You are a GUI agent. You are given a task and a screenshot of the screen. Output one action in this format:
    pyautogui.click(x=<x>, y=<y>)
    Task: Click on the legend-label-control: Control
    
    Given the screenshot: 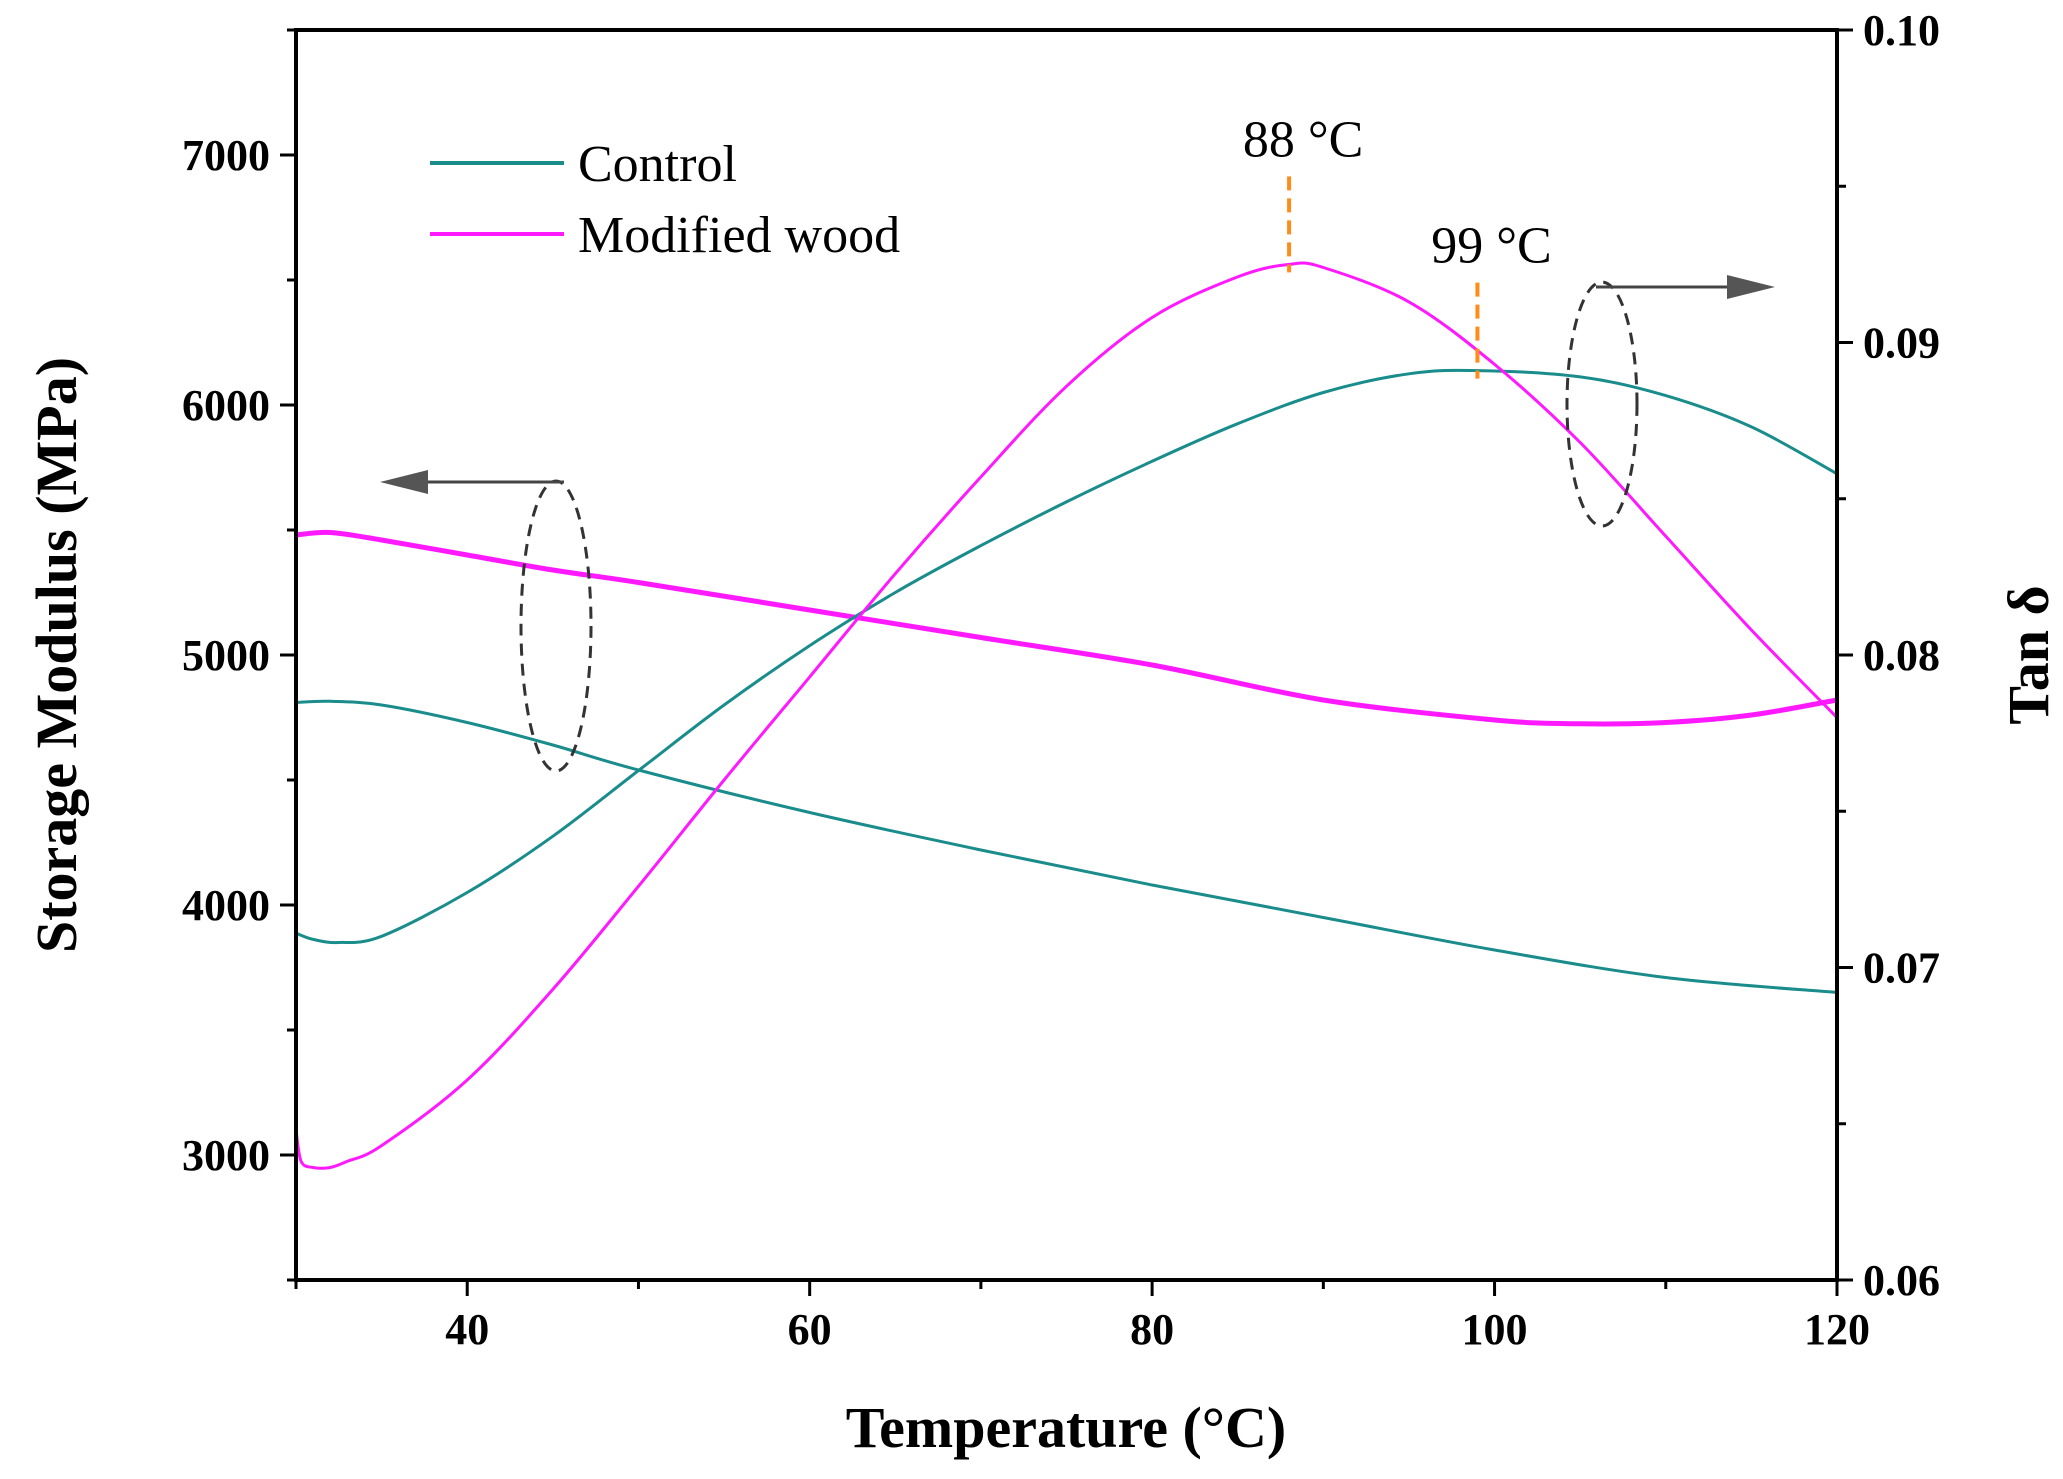 What is the action you would take?
    pyautogui.click(x=657, y=164)
    